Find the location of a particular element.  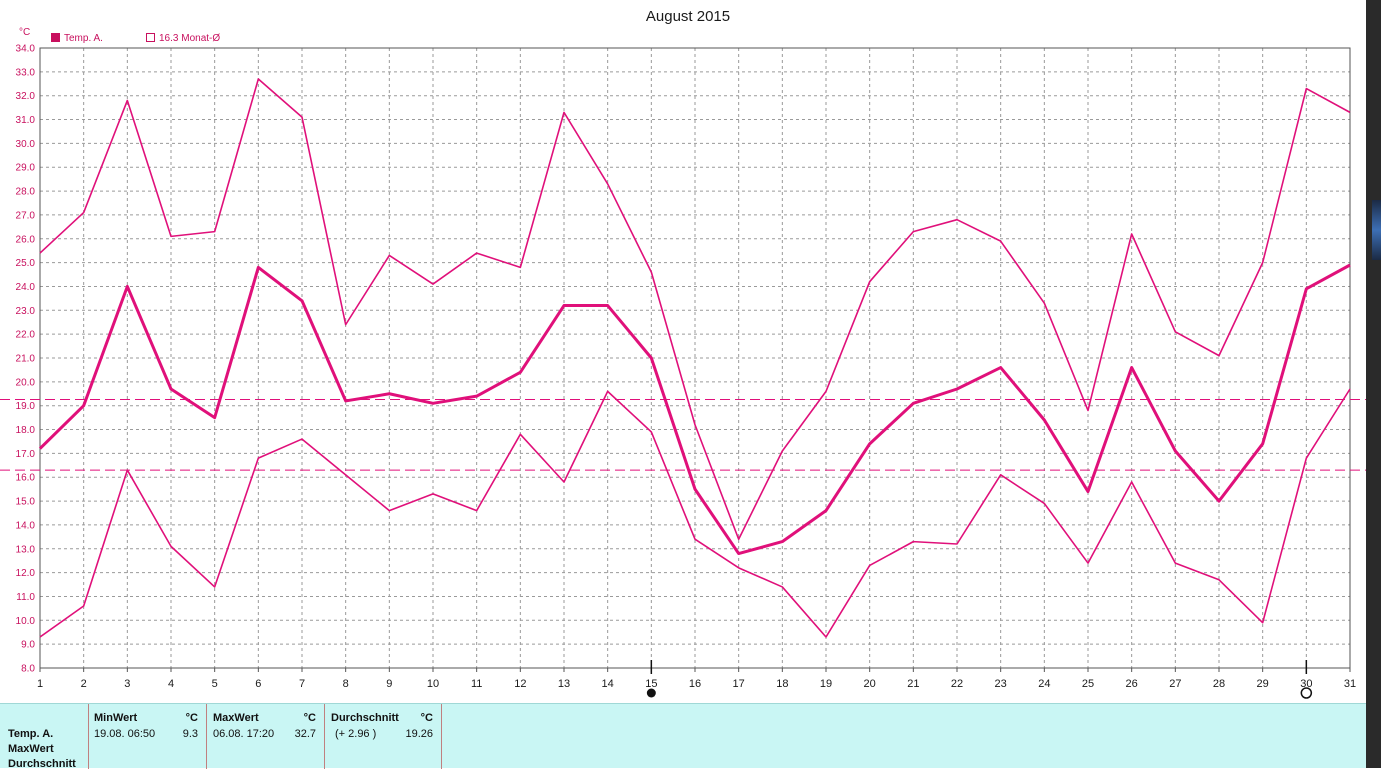

min-datetime: 19.08. 06:50 is located at coordinates (125, 734).